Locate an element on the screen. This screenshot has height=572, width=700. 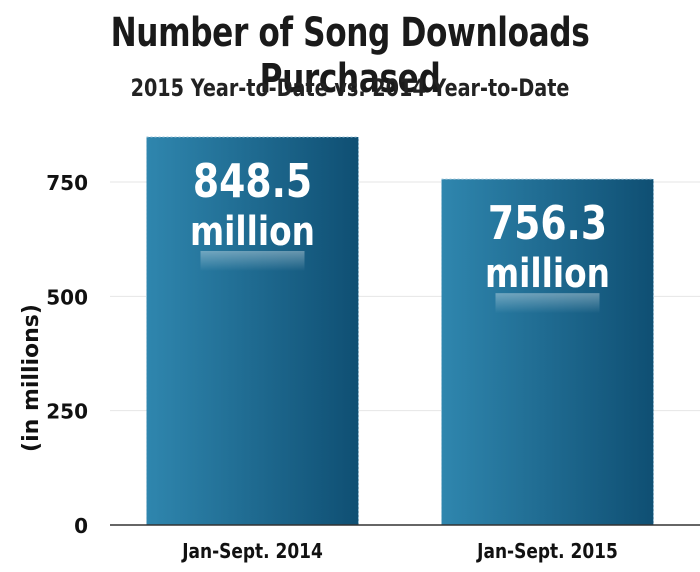
chart-title: Number of Song Downloads Purchased is located at coordinates (350, 56).